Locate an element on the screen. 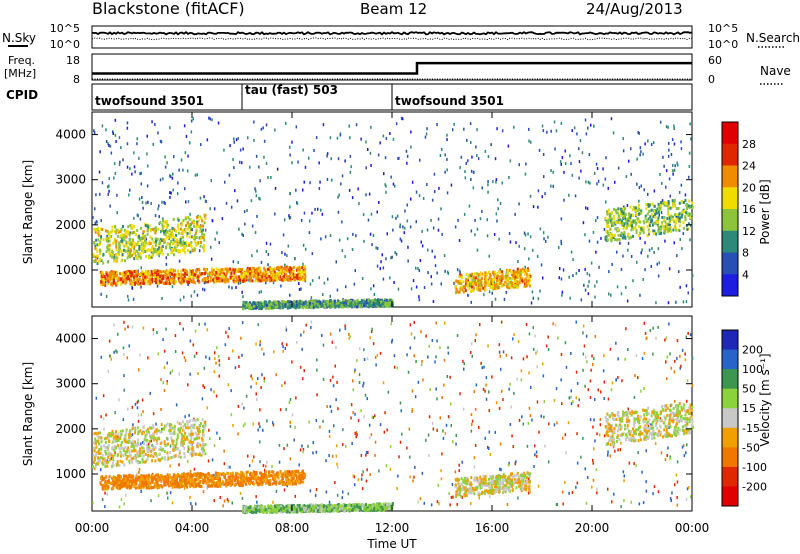 The image size is (800, 554). noise-right-tick-bottom: 10^0 is located at coordinates (723, 44).